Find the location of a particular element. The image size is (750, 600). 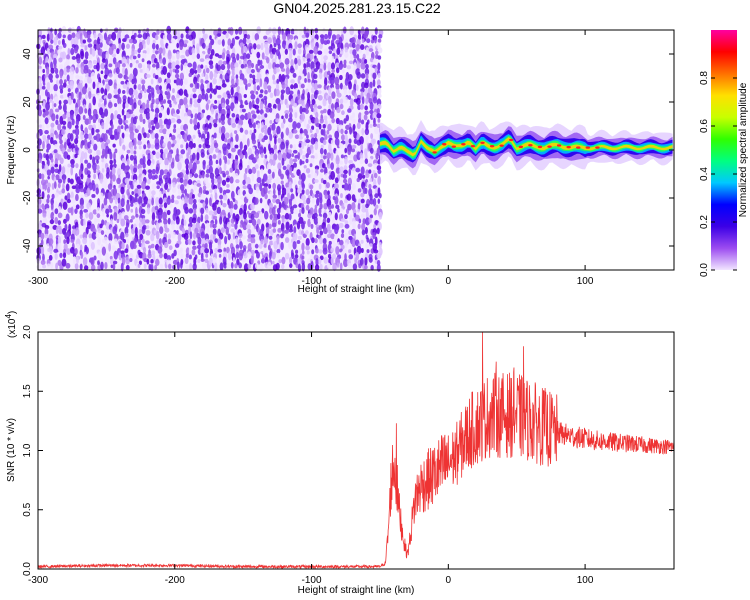

spectrogram-x-tick-label: -300 is located at coordinates (38, 281).